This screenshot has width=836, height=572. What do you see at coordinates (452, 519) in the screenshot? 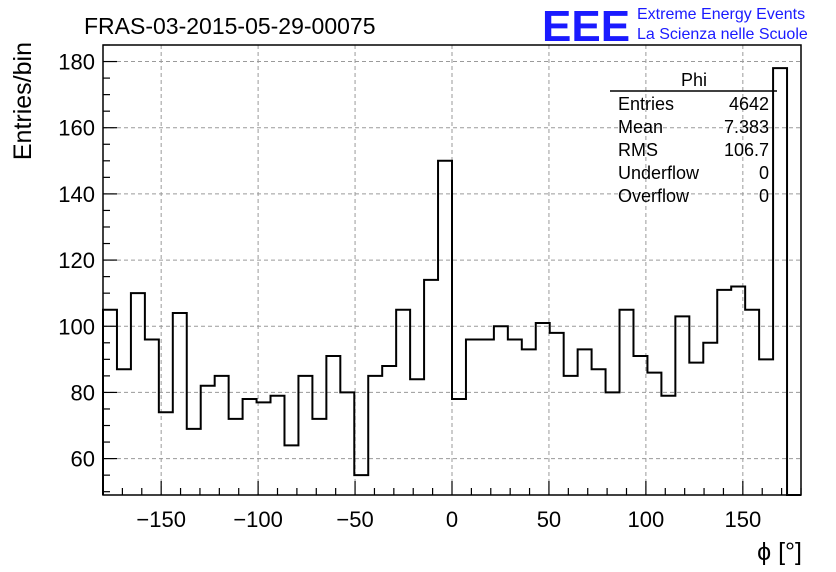
I see `x-tick-label: 0` at bounding box center [452, 519].